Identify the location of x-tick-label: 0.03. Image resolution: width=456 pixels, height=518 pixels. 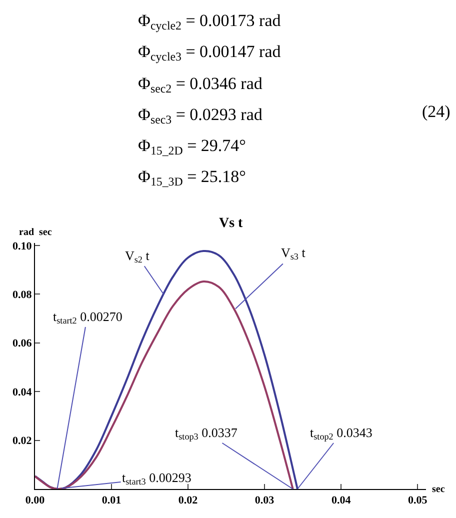
(264, 500).